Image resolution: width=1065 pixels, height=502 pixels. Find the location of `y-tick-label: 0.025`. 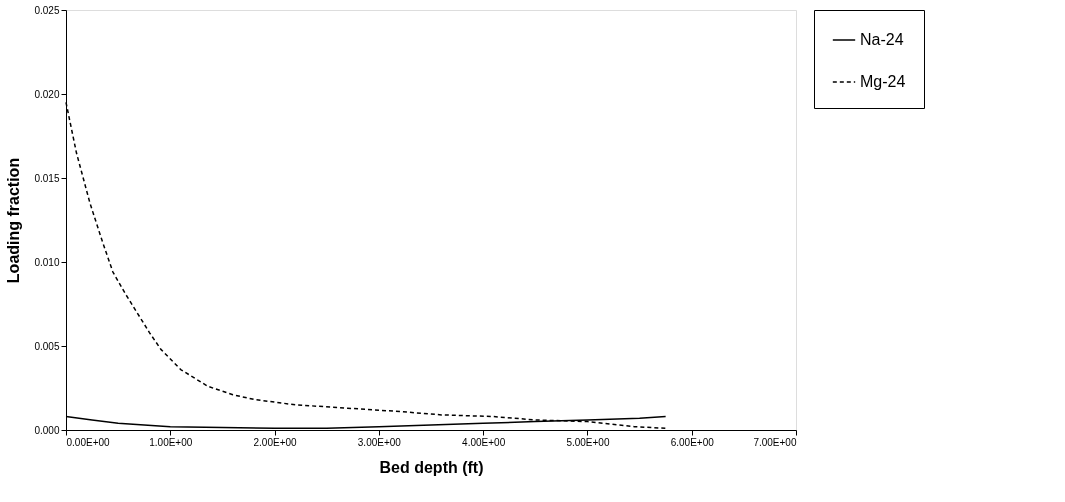

y-tick-label: 0.025 is located at coordinates (47, 10).